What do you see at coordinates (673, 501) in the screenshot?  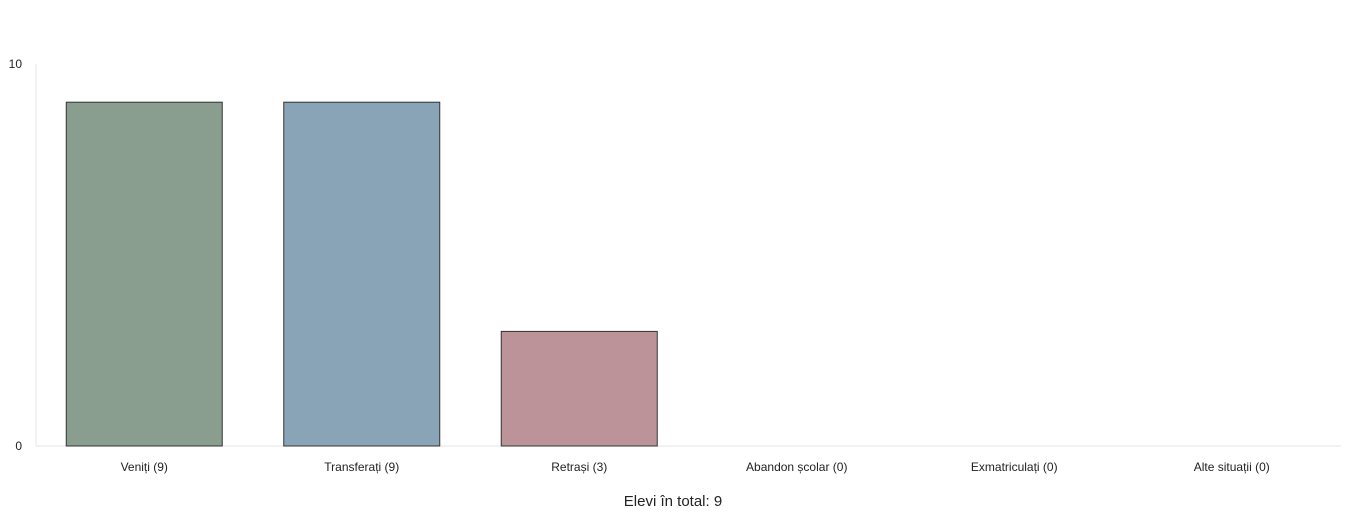 I see `x-axis-title: Elevi în total: 9` at bounding box center [673, 501].